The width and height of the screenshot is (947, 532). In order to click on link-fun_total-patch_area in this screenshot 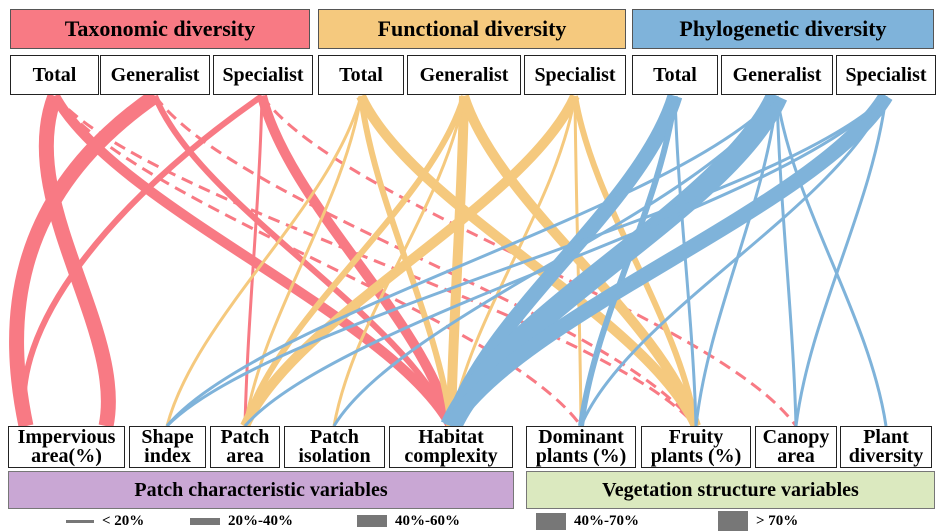, I will do `click(303, 261)`.